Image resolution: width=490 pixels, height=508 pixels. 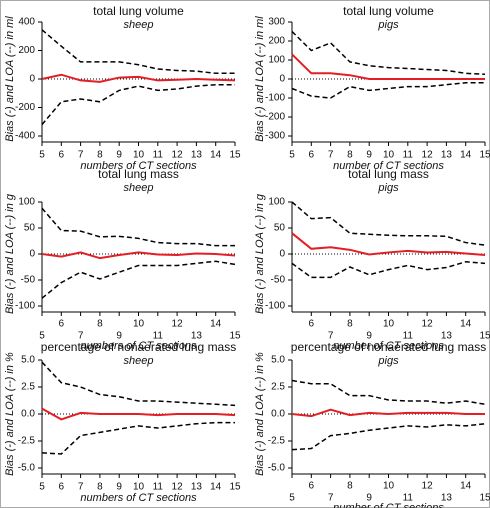 I want to click on y-axis-title: Bias (-) and LOA (--) in ml, so click(x=10, y=79).